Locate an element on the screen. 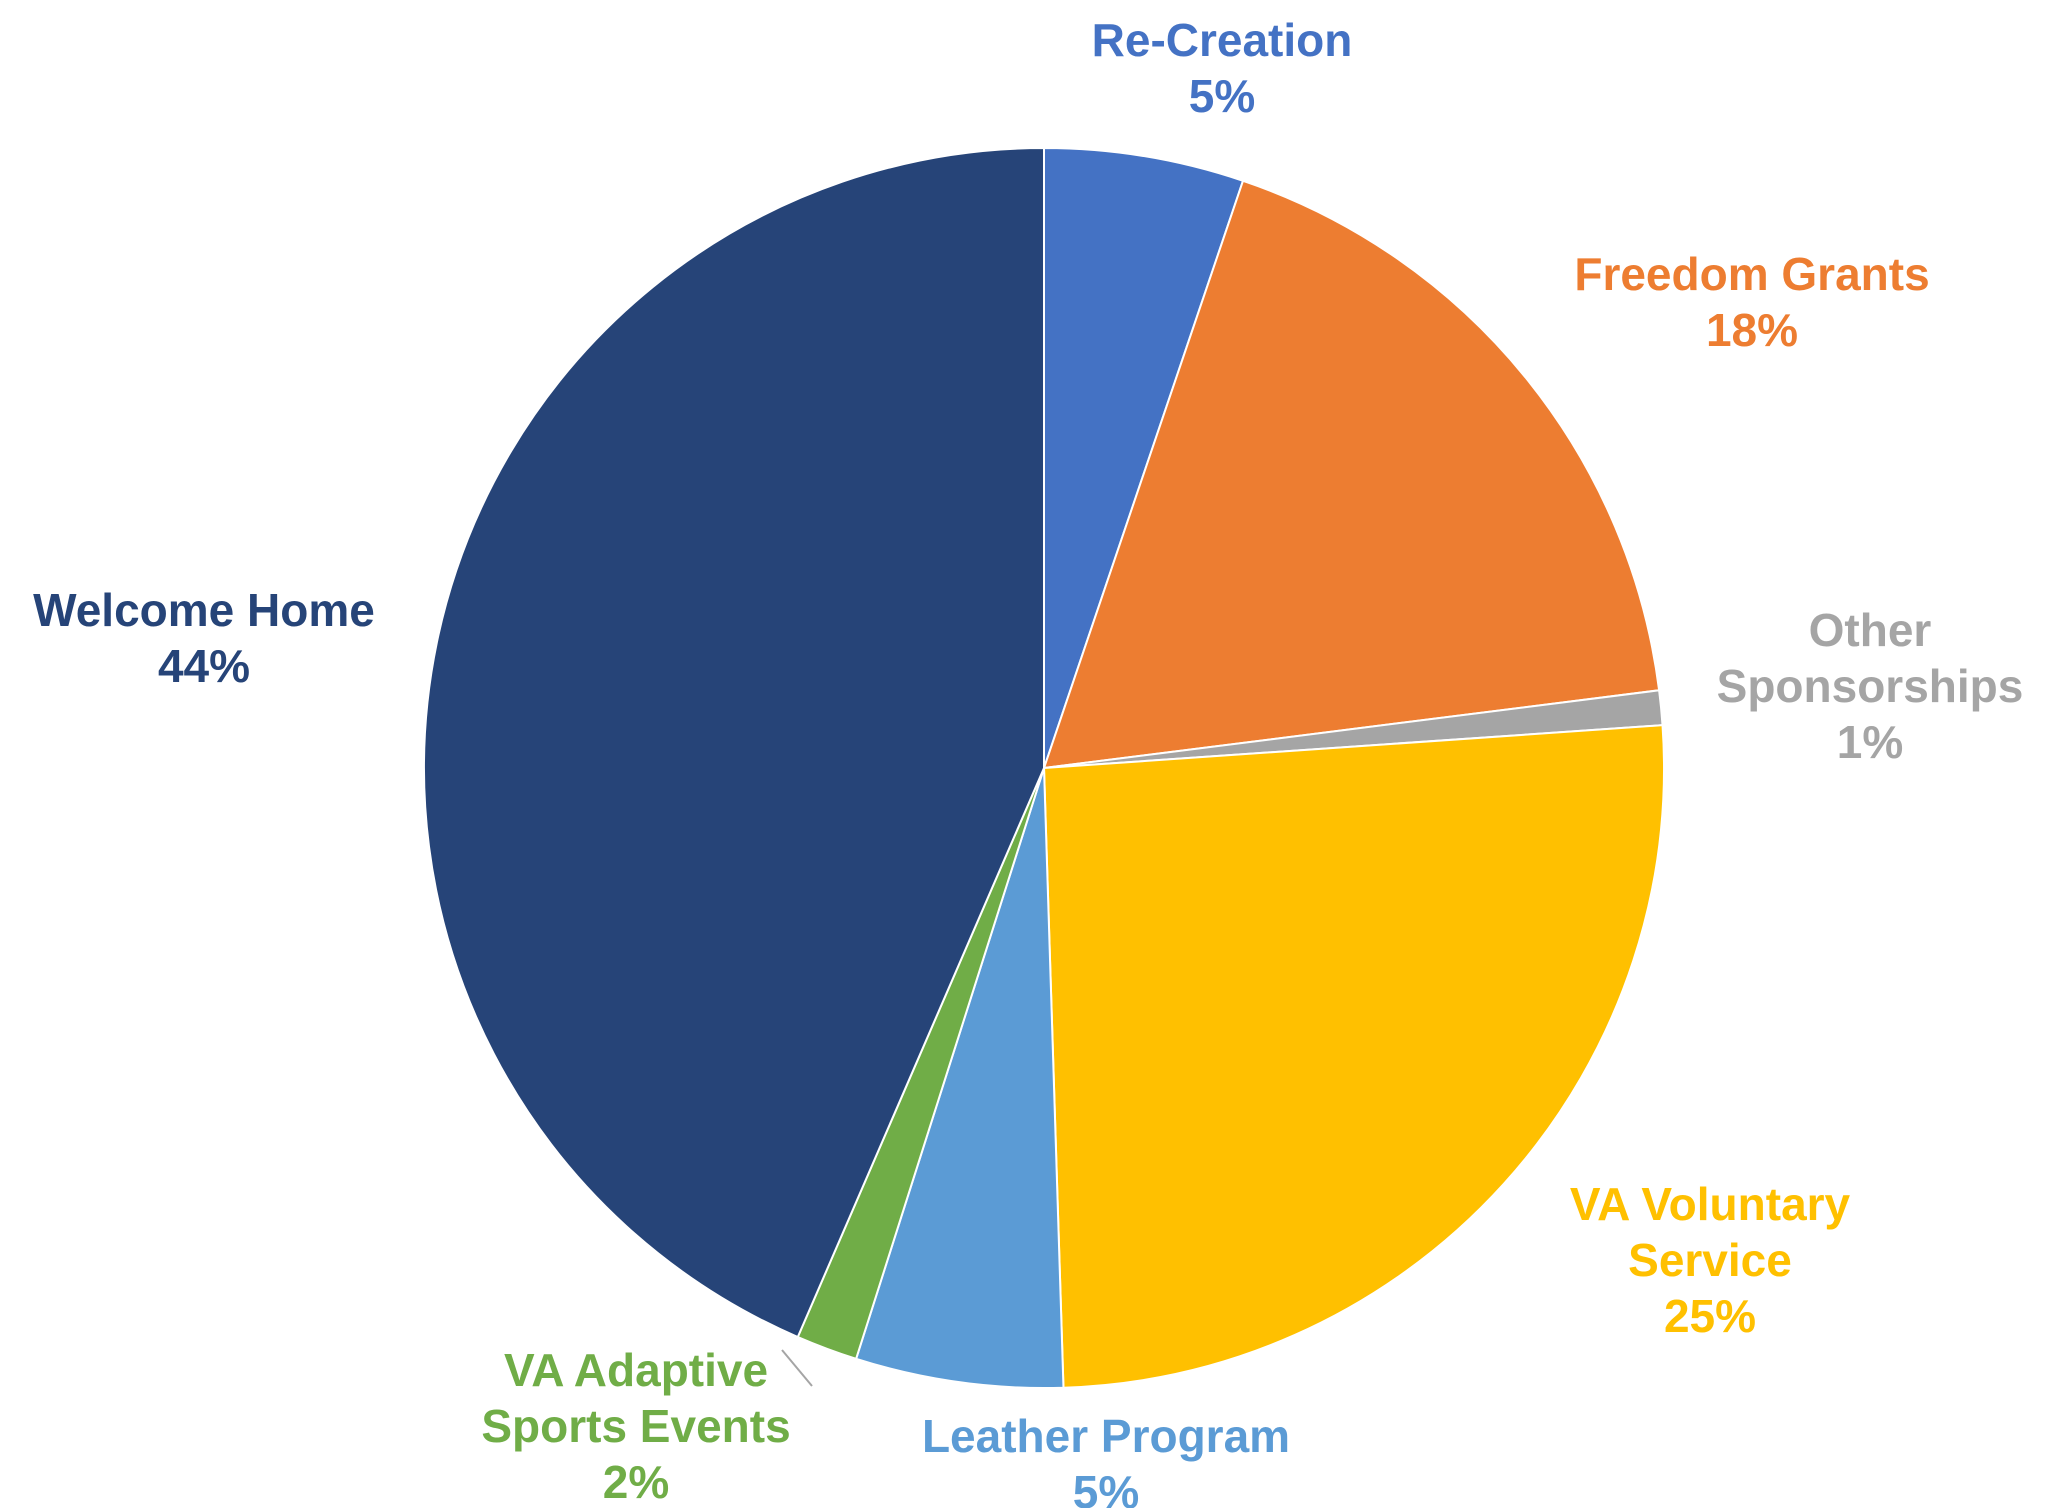 The width and height of the screenshot is (2056, 1508). label-freedom-grants-name: Freedom Grants is located at coordinates (1751, 274).